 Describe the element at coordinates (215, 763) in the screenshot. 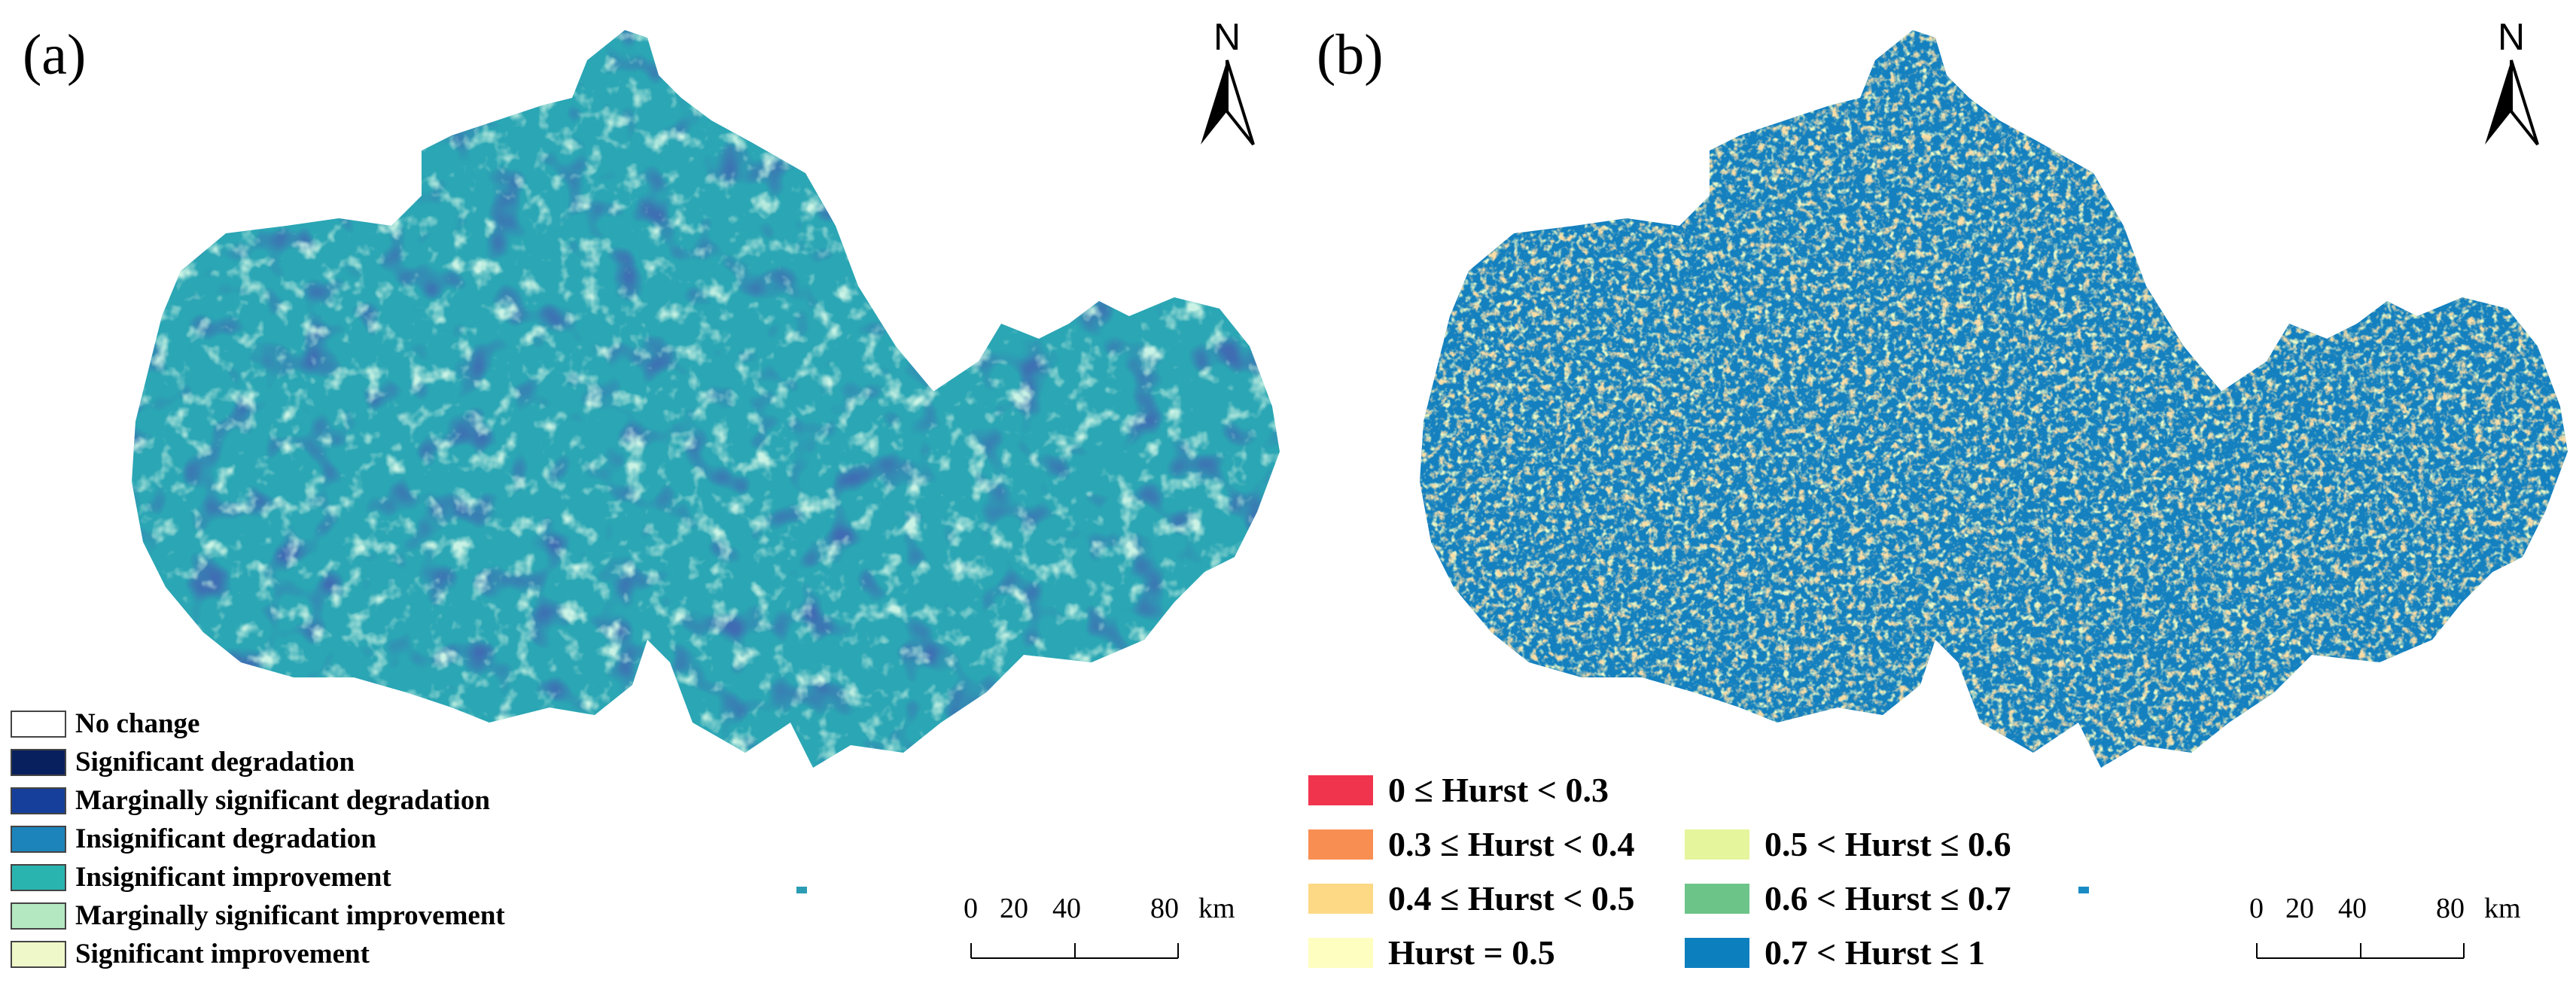

I see `legend-label: Significant degradation` at that location.